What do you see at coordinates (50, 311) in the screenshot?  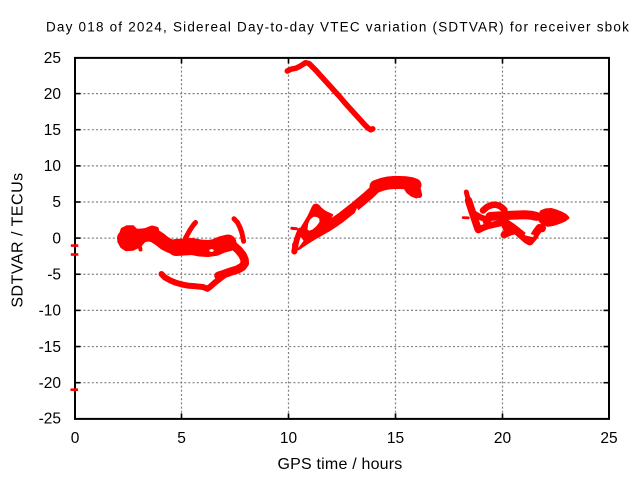 I see `svg-text: -10` at bounding box center [50, 311].